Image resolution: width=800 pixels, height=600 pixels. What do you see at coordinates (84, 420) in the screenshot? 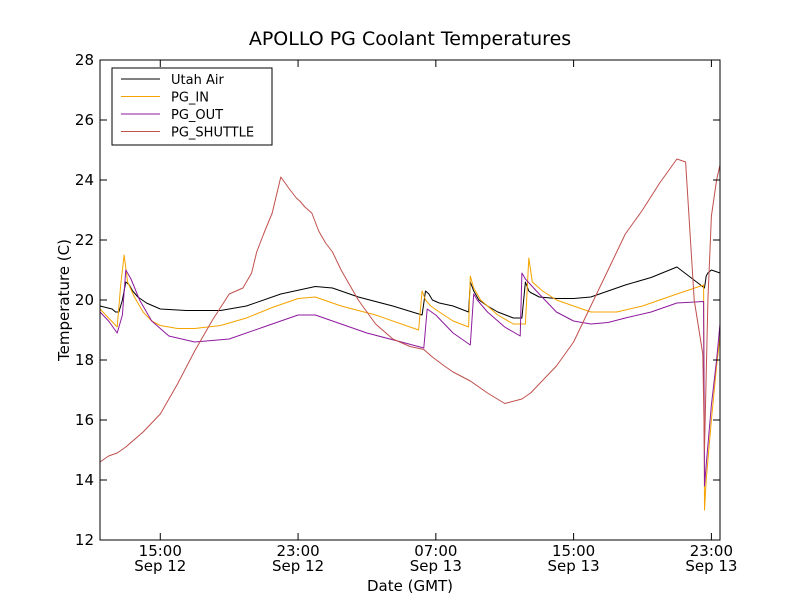
I see `y-tick-label: 16` at bounding box center [84, 420].